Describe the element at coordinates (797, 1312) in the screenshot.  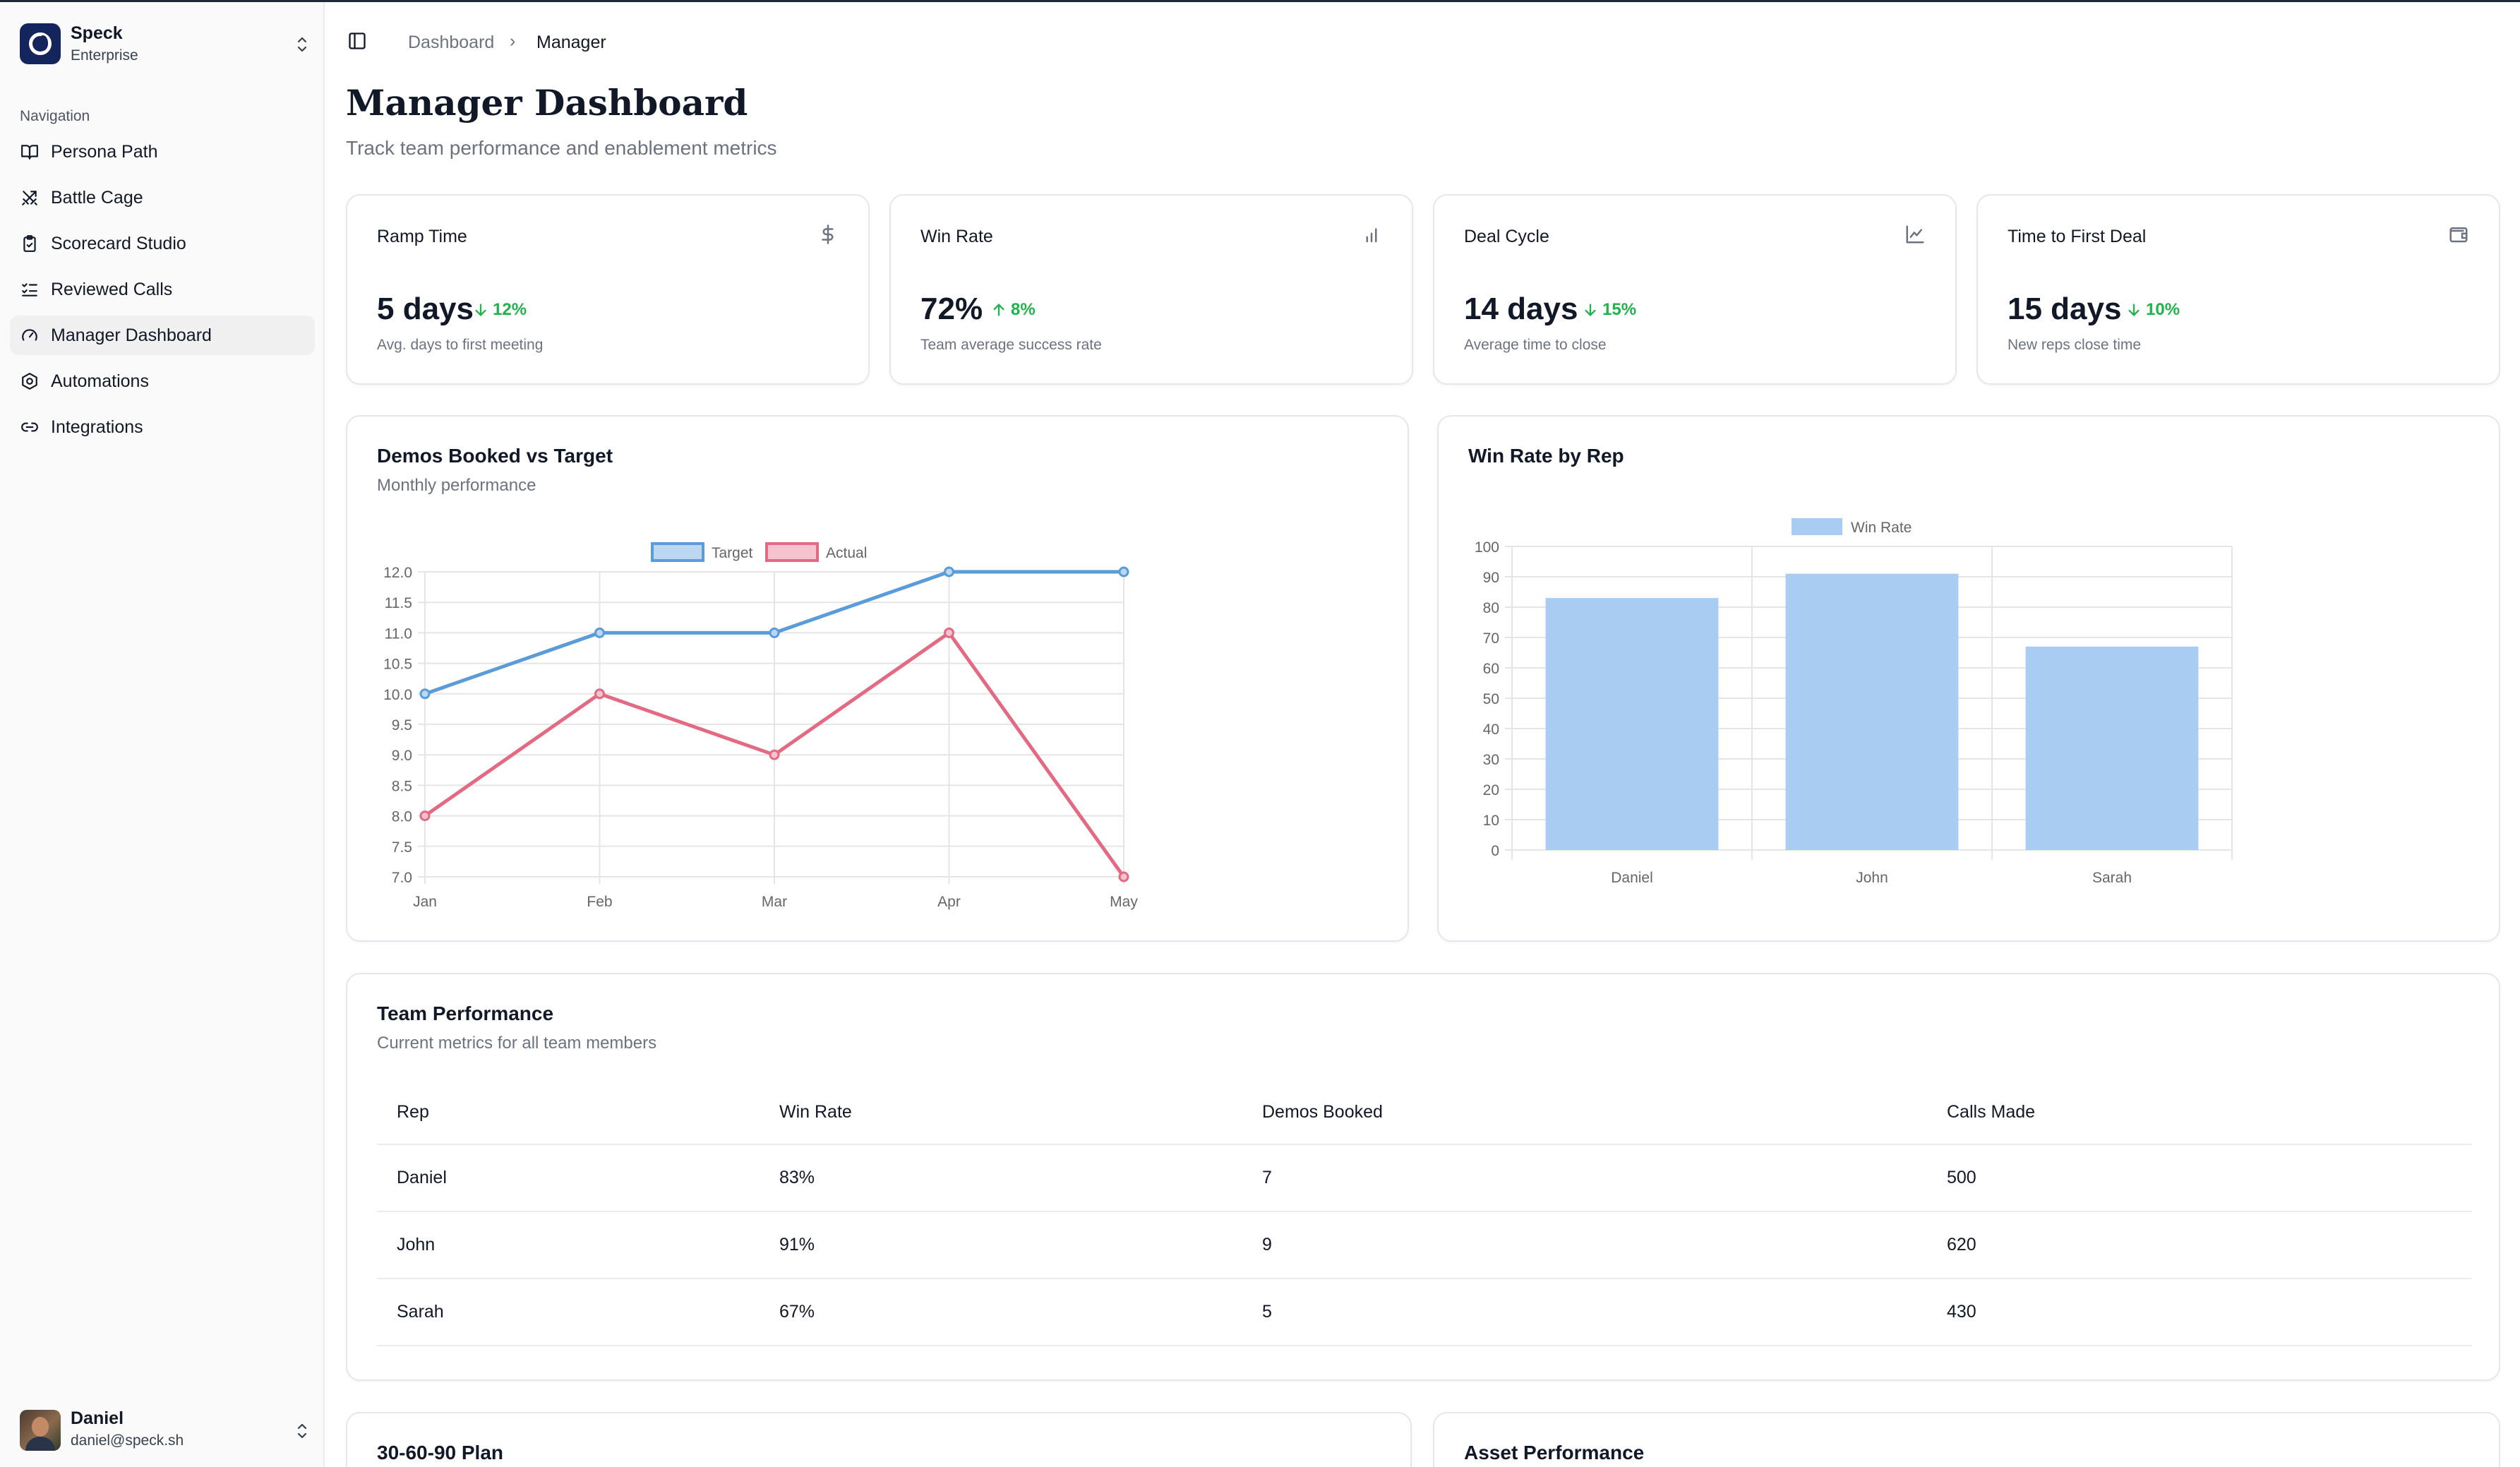
I see `cell-win-rate: 67%` at that location.